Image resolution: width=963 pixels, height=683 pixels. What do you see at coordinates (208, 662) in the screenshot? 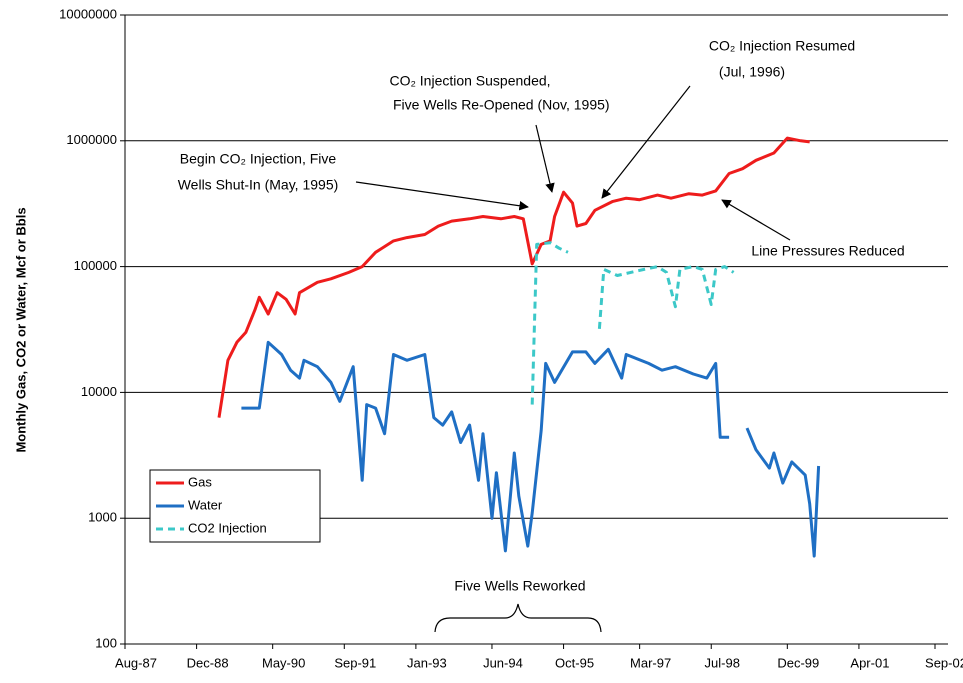
I see `x-tick-label: Dec-88` at bounding box center [208, 662].